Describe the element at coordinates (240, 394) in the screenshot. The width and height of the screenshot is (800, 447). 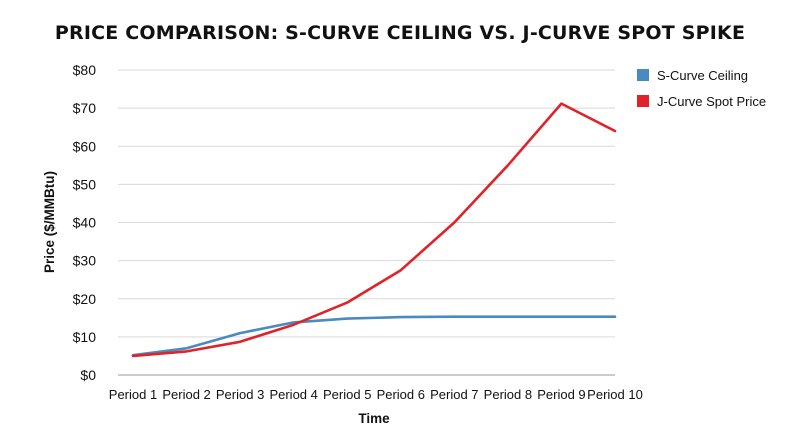
I see `x-tick-label: Period 3` at that location.